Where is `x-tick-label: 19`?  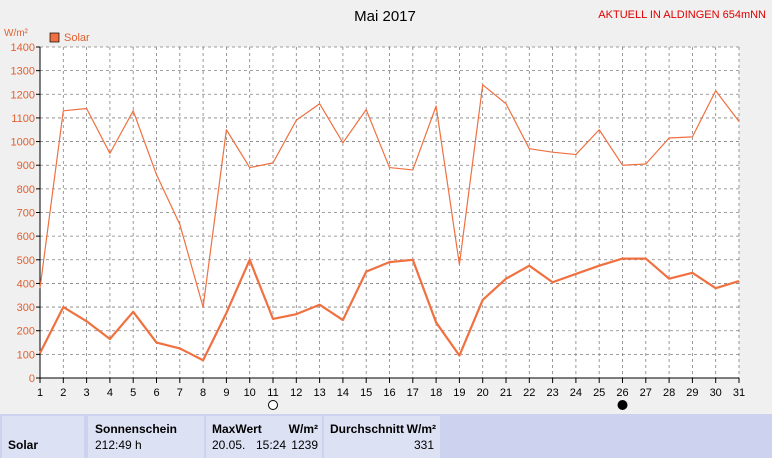 x-tick-label: 19 is located at coordinates (459, 393).